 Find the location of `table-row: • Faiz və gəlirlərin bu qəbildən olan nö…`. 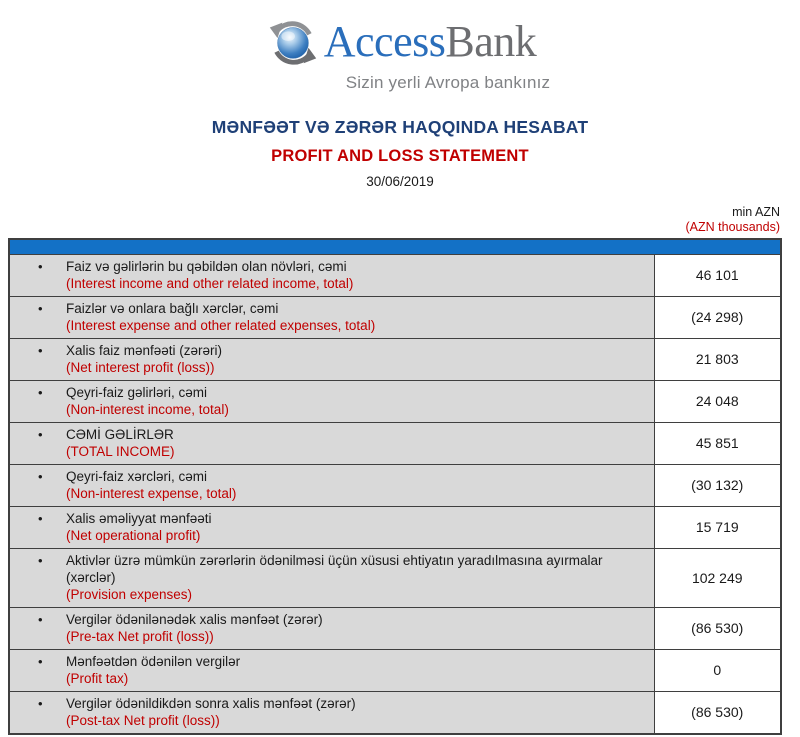

table-row: • Faiz və gəlirlərin bu qəbildən olan nö… is located at coordinates (395, 275).